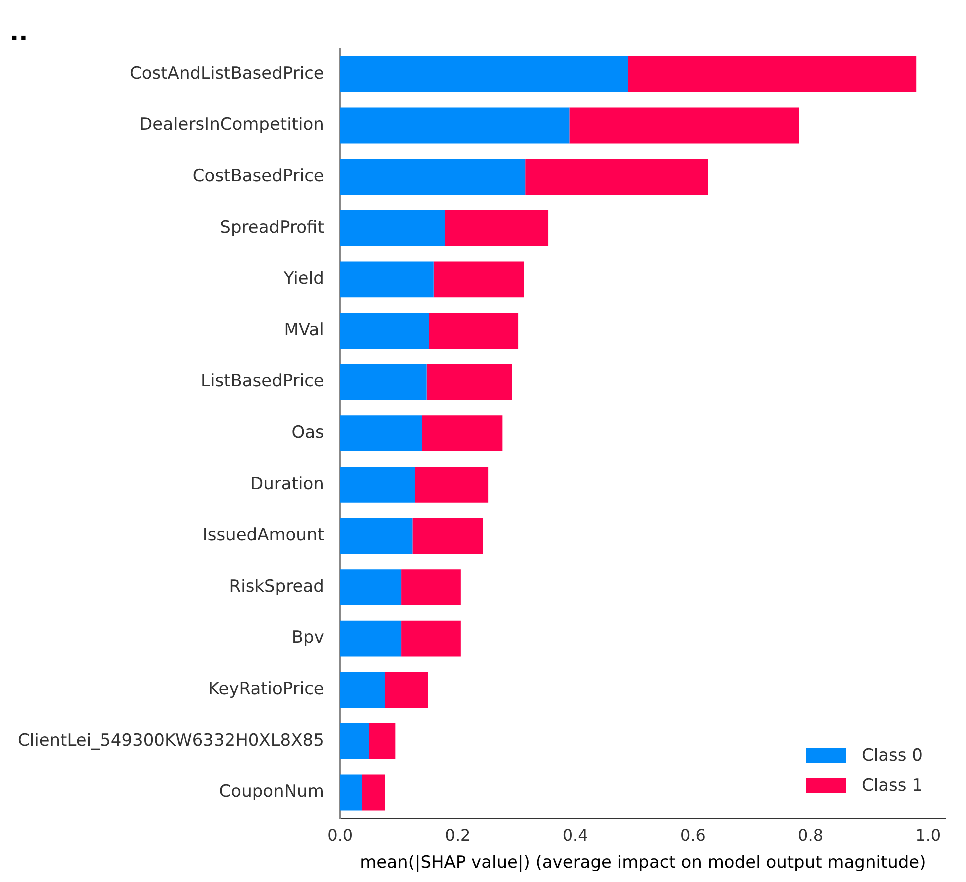  I want to click on x-axis-title: mean(|SHAP value|) (average impact on model output magnitude), so click(643, 863).